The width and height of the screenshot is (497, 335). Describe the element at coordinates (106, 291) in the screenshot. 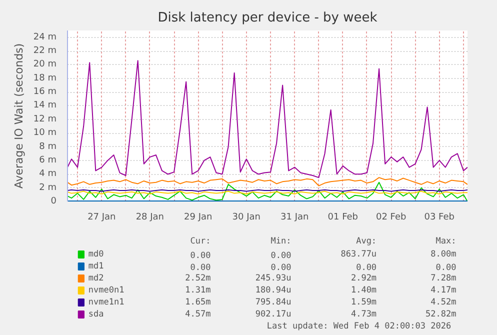

I see `legend-label: nvme0n1` at that location.